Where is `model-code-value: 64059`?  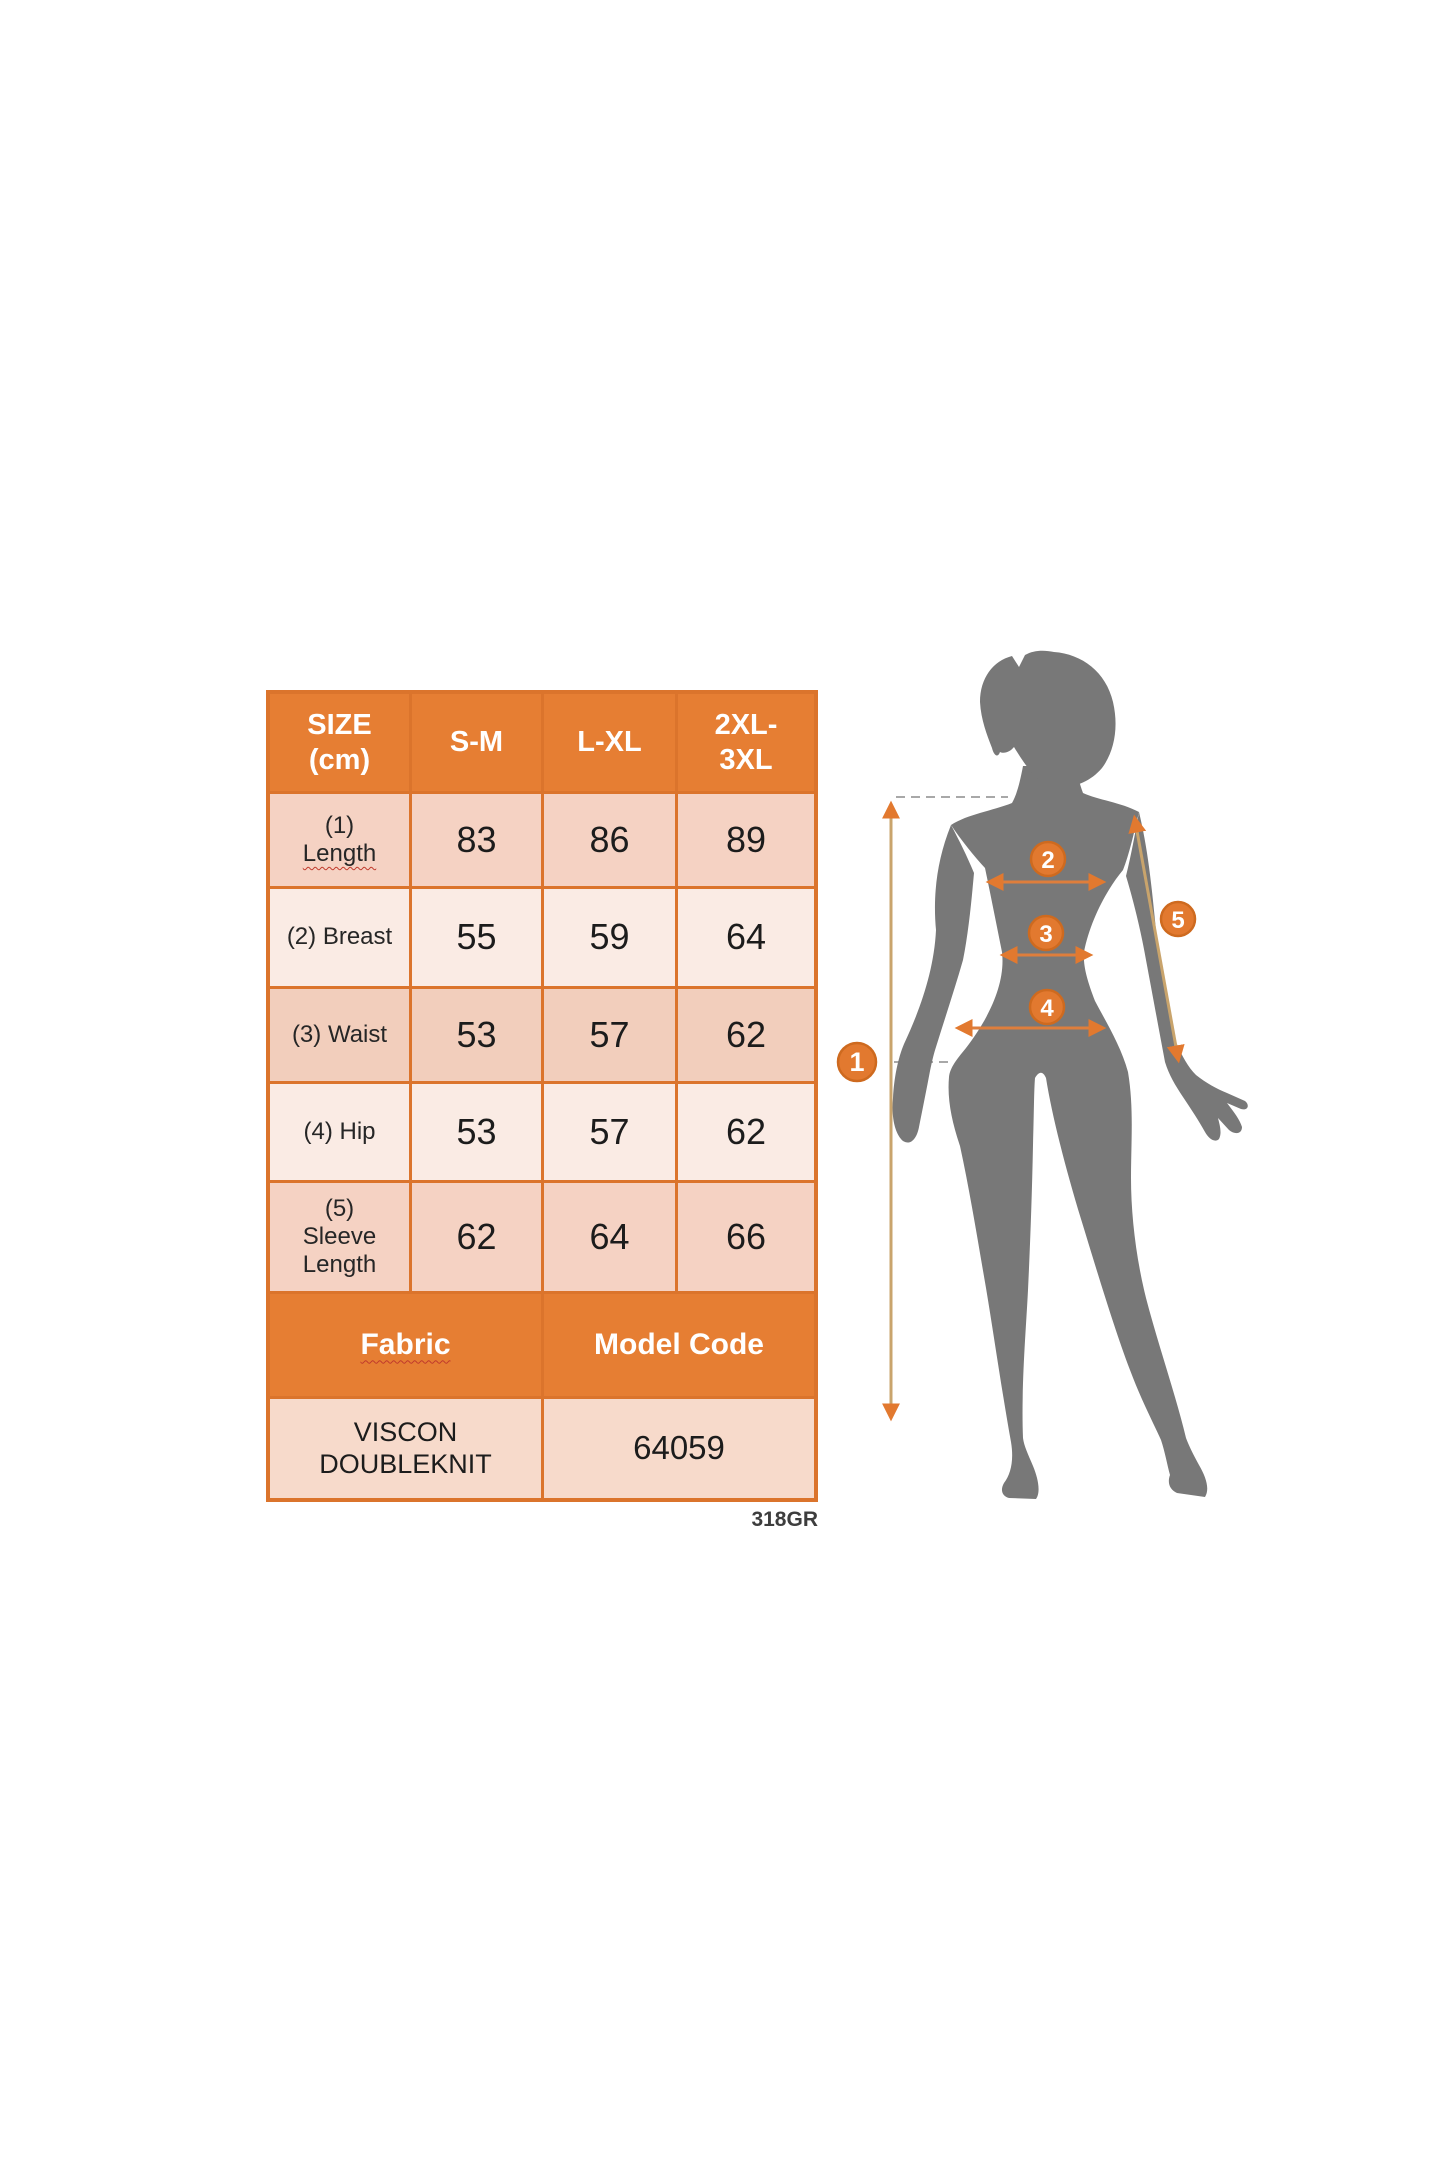
model-code-value: 64059 is located at coordinates (679, 1448).